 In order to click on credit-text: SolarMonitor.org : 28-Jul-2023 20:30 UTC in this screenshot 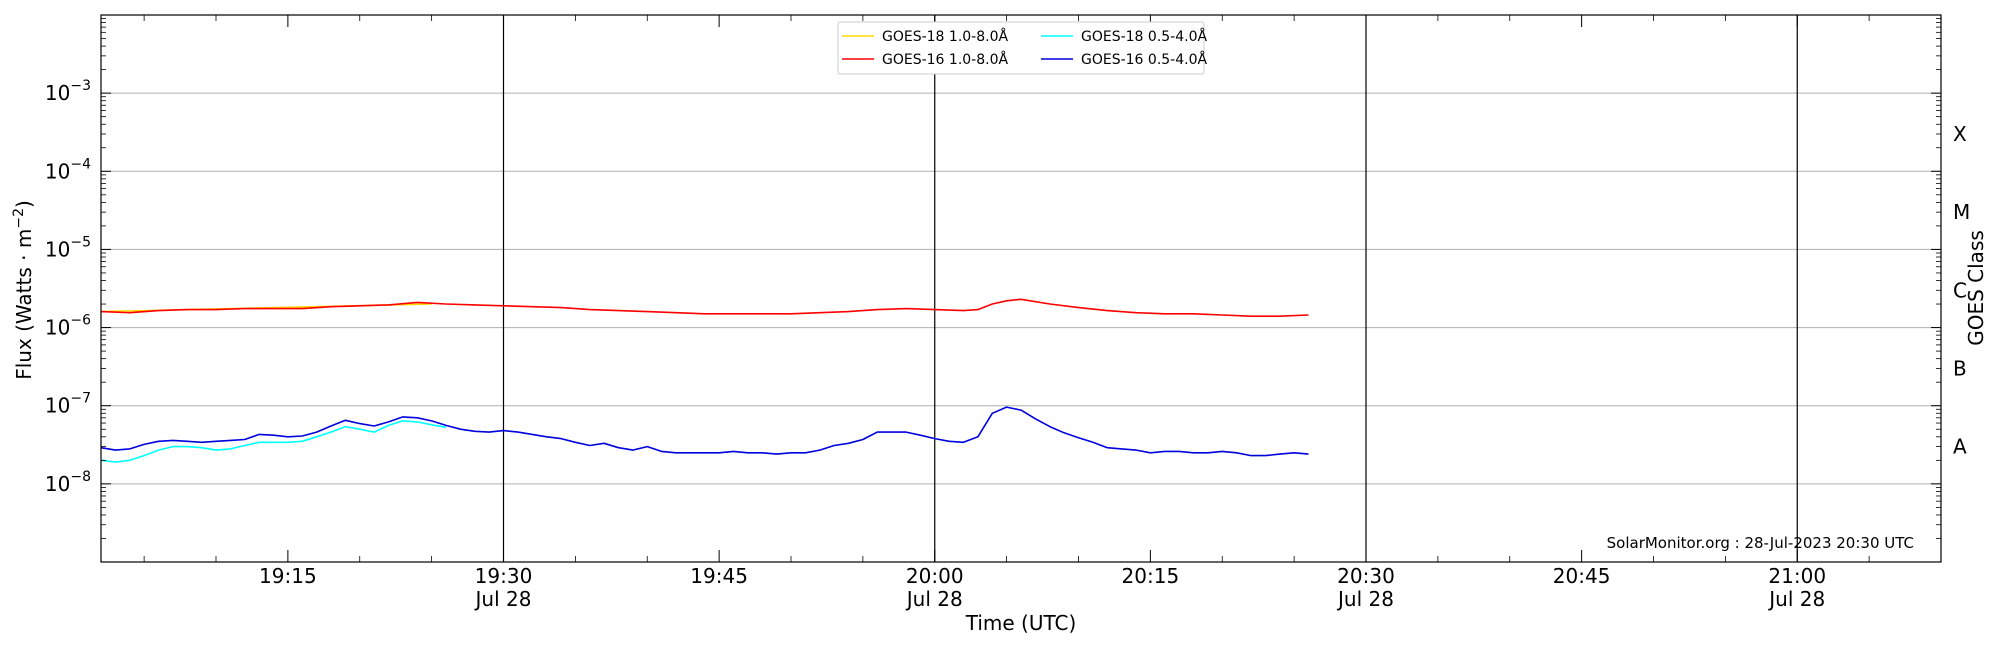, I will do `click(1760, 543)`.